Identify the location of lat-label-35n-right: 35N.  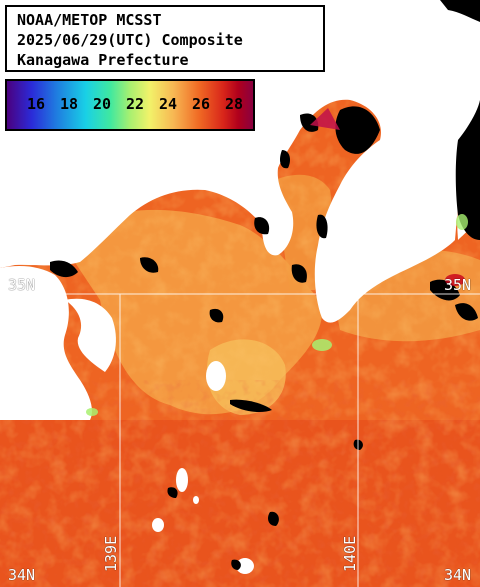
(458, 285).